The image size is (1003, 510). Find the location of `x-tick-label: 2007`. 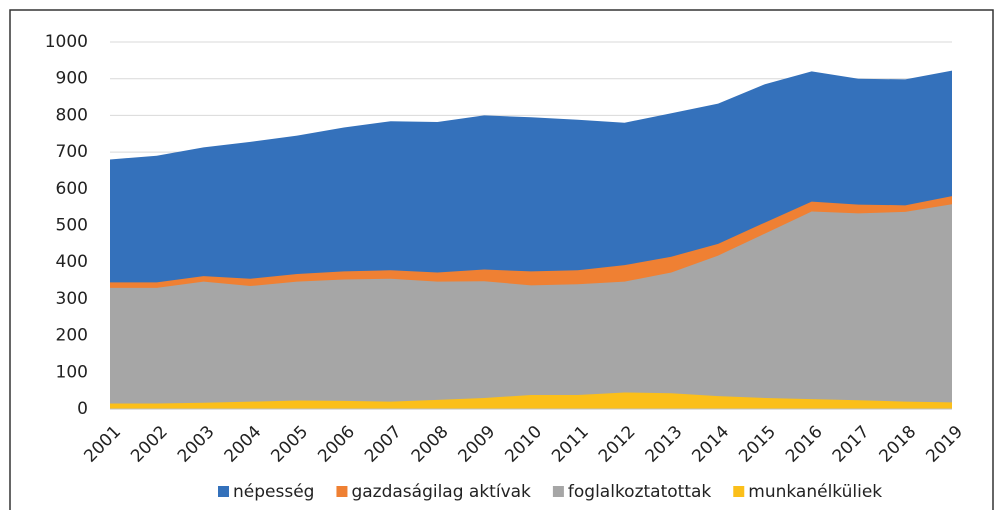

x-tick-label: 2007 is located at coordinates (383, 444).